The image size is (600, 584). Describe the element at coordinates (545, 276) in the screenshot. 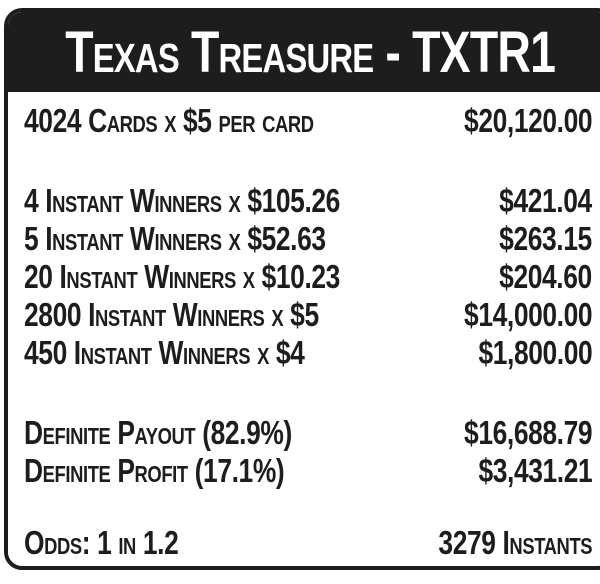

I see `stat-value: $204.60` at that location.